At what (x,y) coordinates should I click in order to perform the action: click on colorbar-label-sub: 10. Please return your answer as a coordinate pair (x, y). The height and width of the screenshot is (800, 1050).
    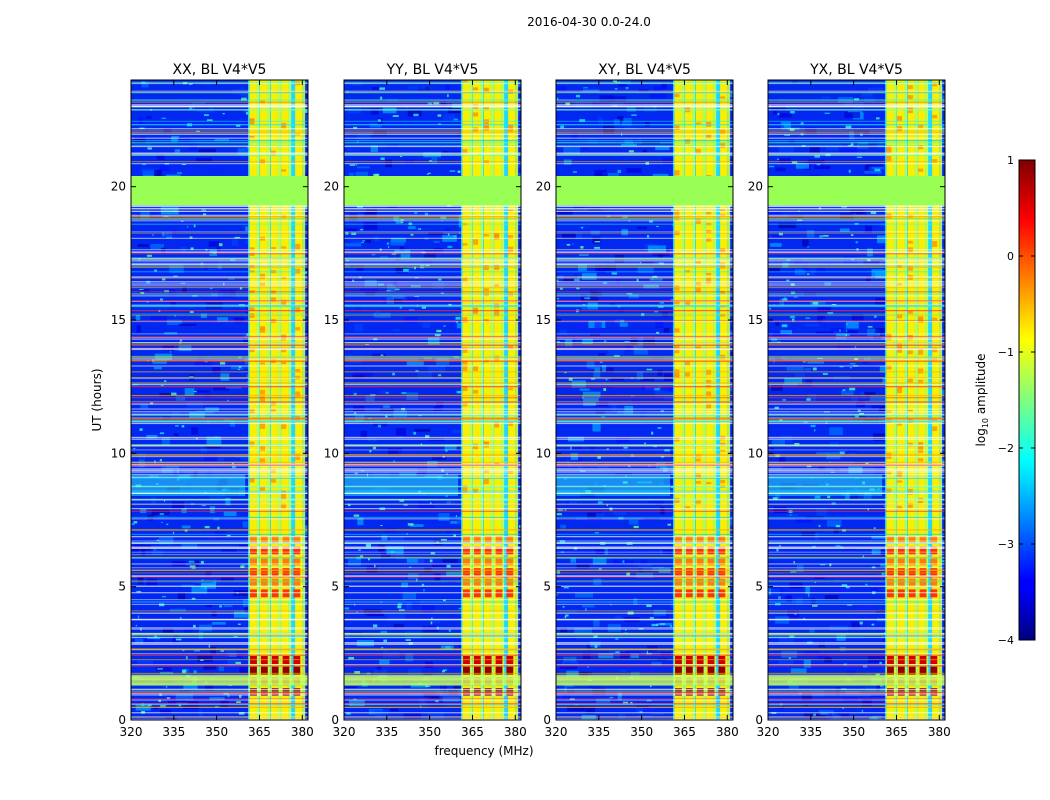
    Looking at the image, I should click on (985, 423).